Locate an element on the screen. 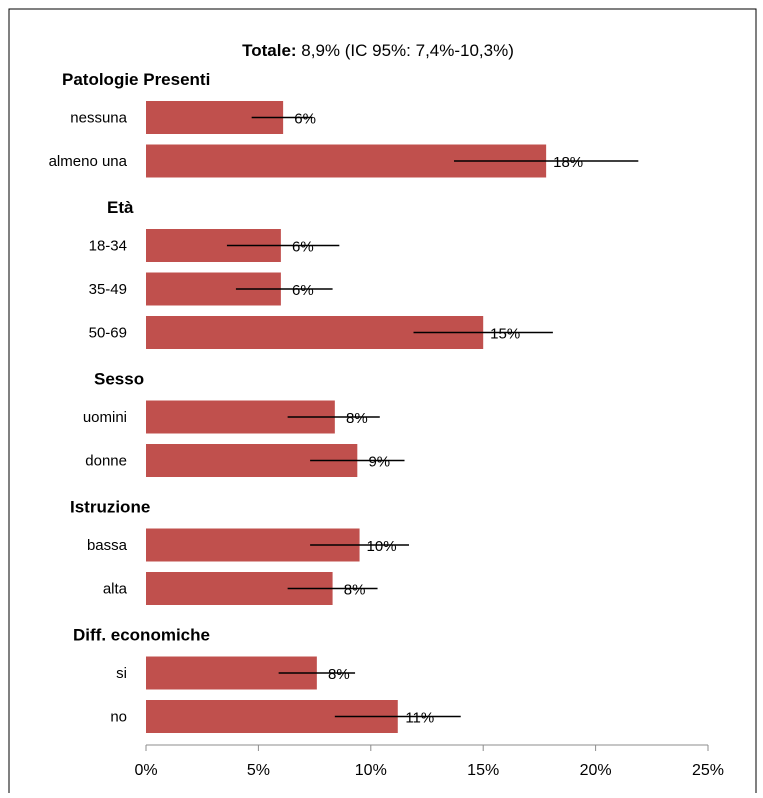 The width and height of the screenshot is (763, 798). x-tick-label: 10% is located at coordinates (371, 770).